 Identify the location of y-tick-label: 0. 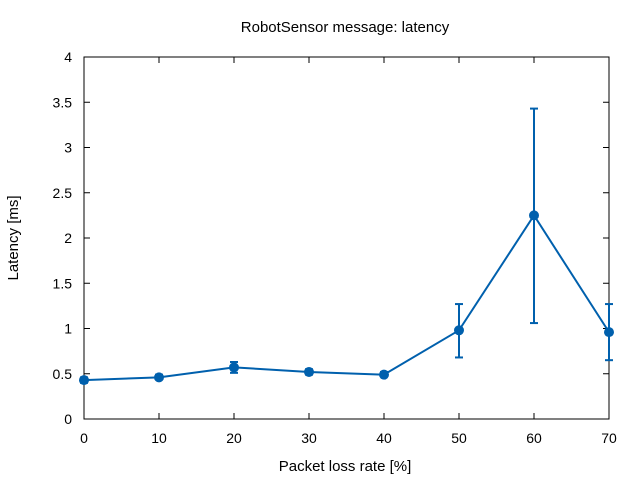
(68, 419).